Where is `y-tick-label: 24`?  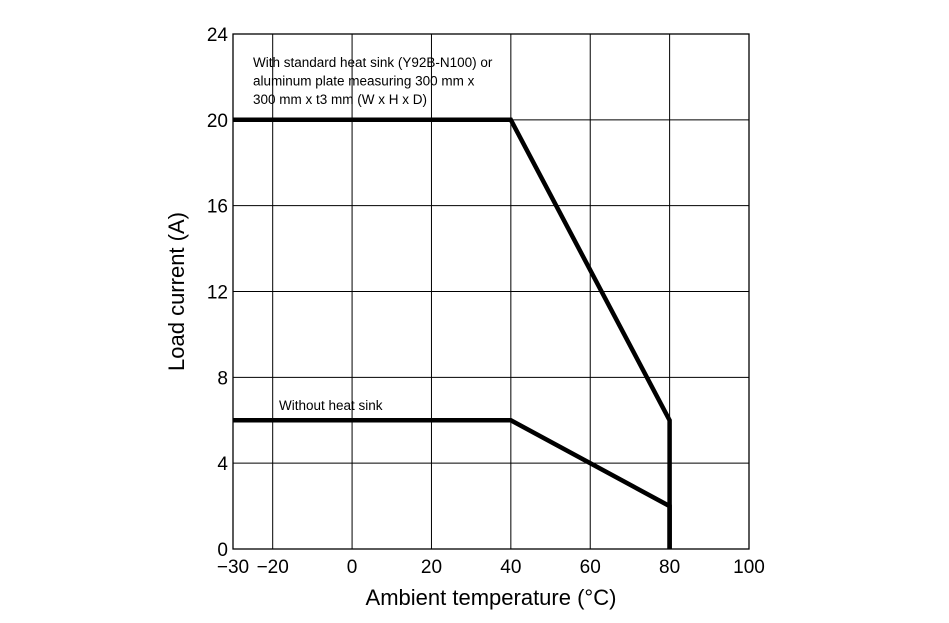 y-tick-label: 24 is located at coordinates (218, 35).